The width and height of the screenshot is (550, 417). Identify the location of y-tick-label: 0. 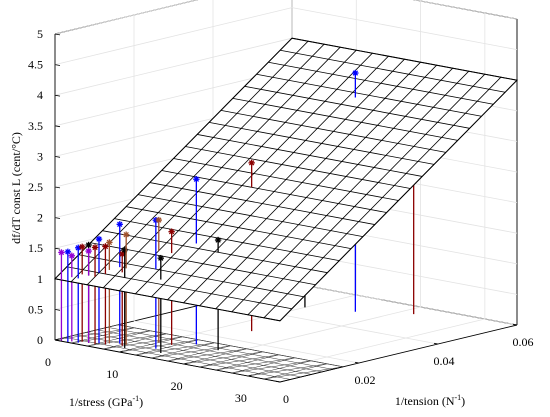
(286, 399).